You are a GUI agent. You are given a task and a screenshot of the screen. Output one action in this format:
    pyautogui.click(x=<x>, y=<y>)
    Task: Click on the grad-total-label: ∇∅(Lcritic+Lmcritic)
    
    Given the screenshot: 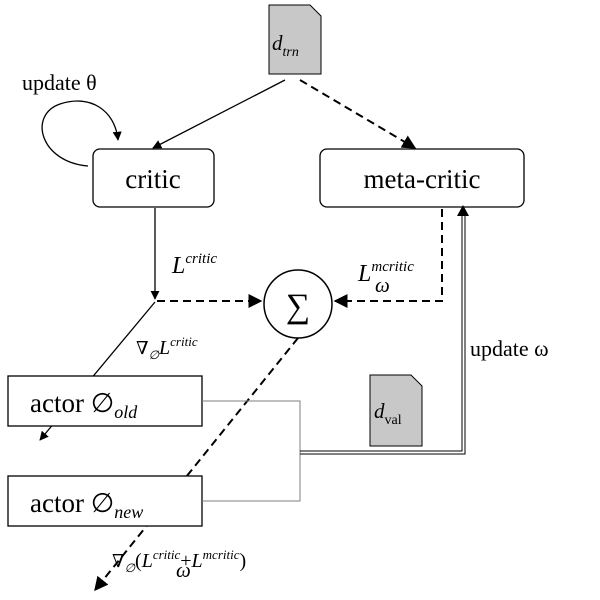 What is the action you would take?
    pyautogui.click(x=179, y=561)
    